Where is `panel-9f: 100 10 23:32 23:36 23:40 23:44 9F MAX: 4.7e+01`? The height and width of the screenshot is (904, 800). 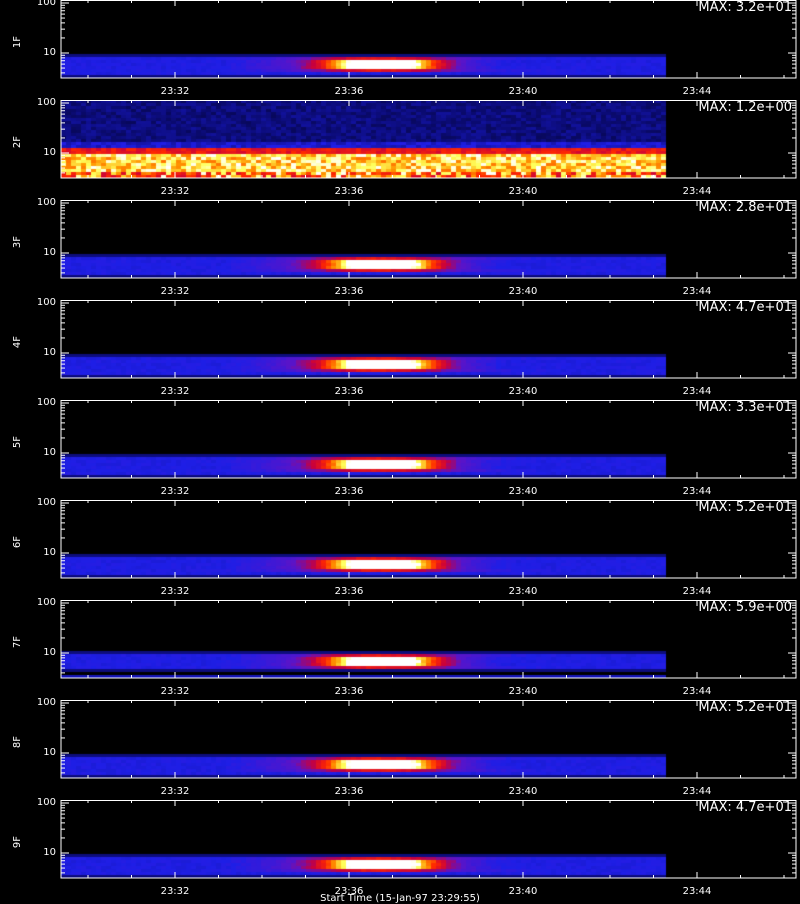
panel-9f: 100 10 23:32 23:36 23:40 23:44 9F MAX: 4.7e+01 is located at coordinates (400, 848).